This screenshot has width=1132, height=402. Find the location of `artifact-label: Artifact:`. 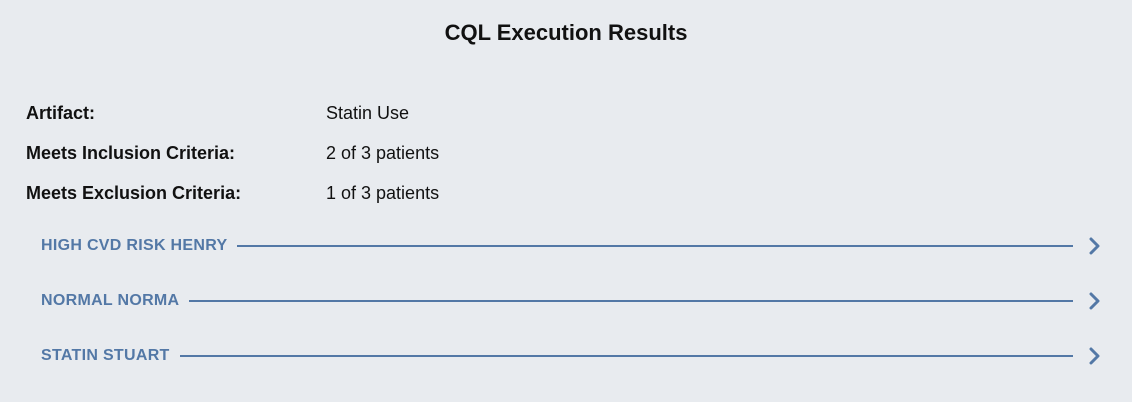

artifact-label: Artifact: is located at coordinates (61, 113).